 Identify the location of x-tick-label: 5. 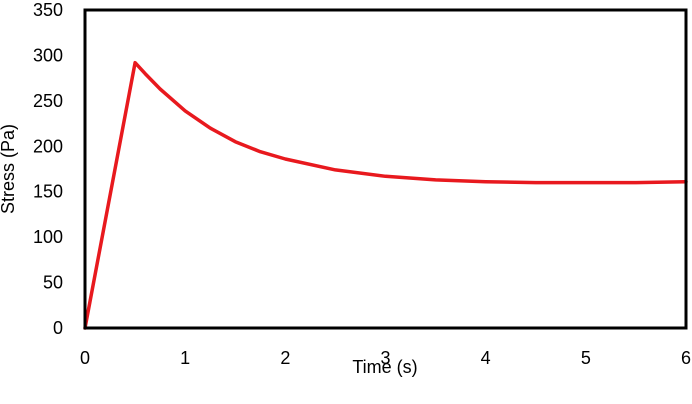
(586, 358).